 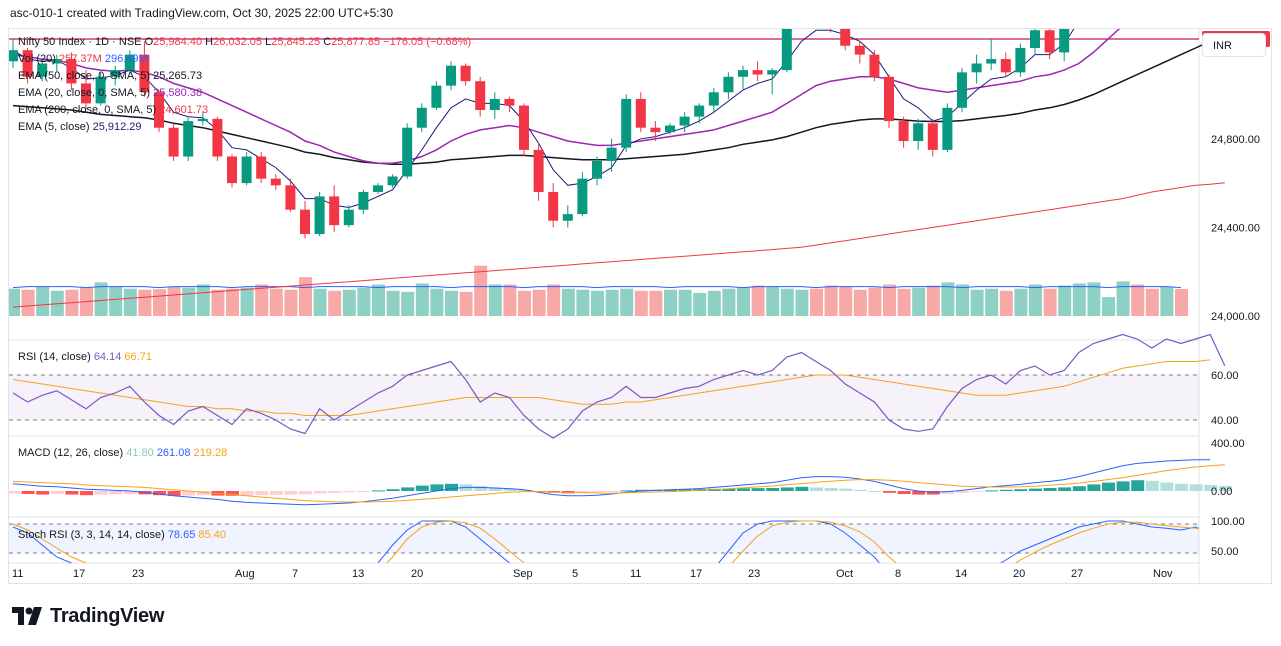 I want to click on currency-selector: INR, so click(x=1234, y=45).